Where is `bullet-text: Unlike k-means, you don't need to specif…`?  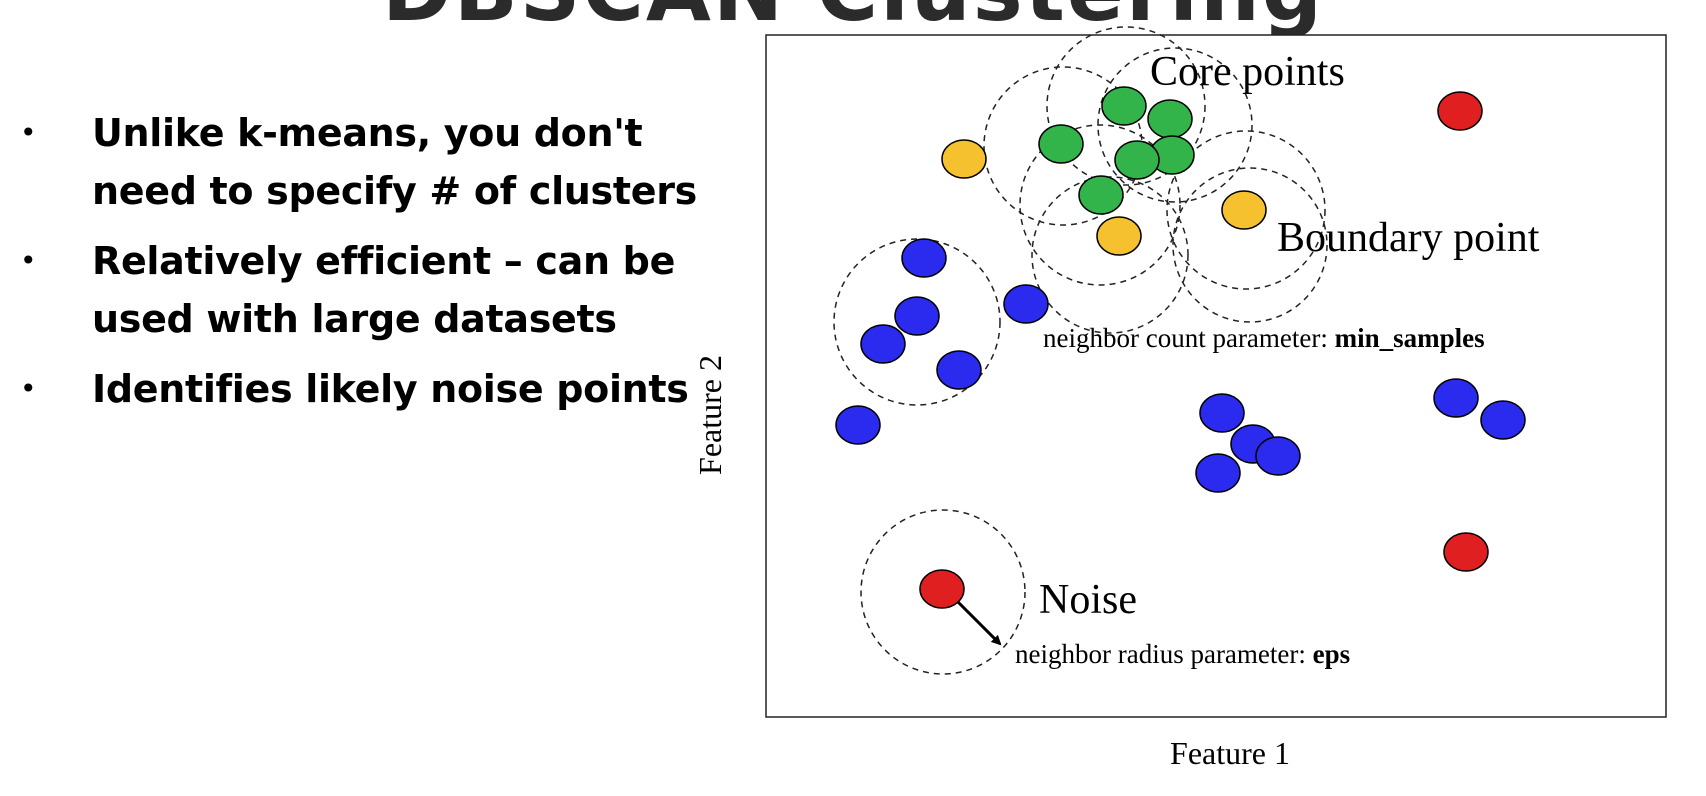
bullet-text: Unlike k-means, you don't need to specif… is located at coordinates (394, 162).